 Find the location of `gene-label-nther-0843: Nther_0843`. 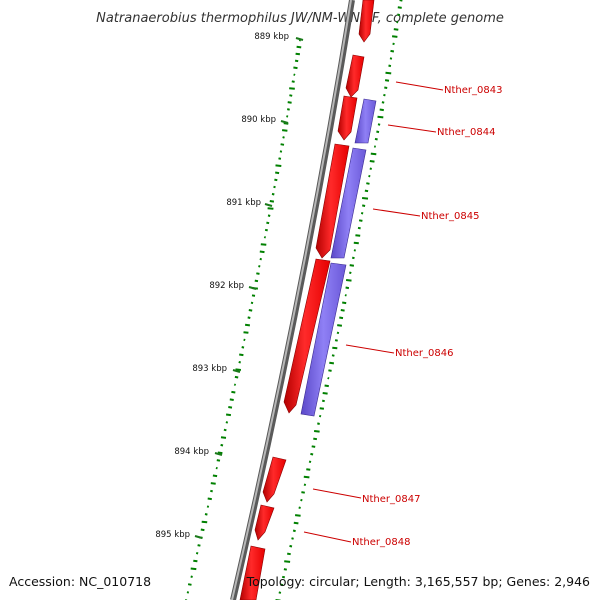

gene-label-nther-0843: Nther_0843 is located at coordinates (473, 90).